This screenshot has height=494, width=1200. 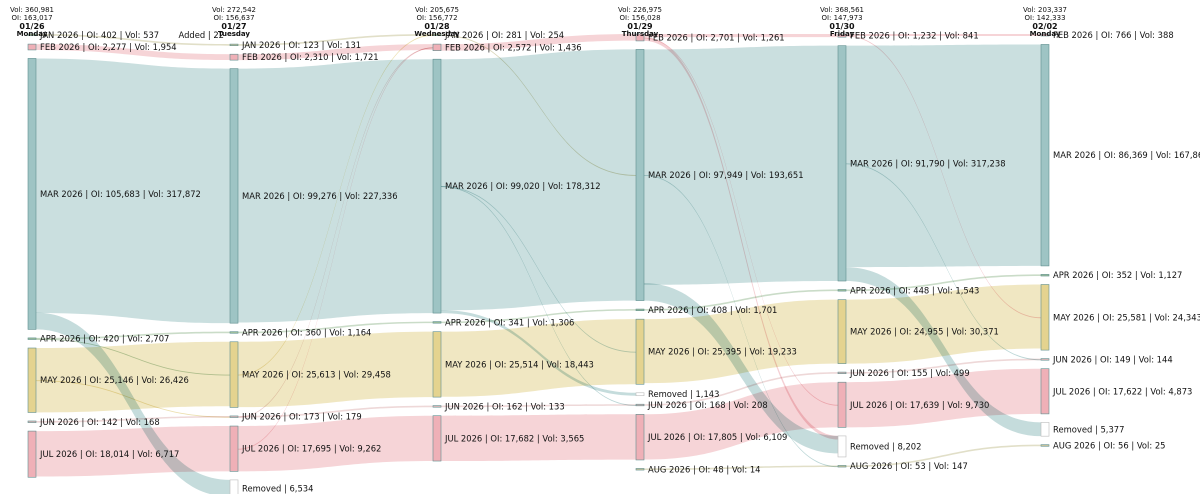 I want to click on node-label-added-day1: Added | 22, so click(x=202, y=35).